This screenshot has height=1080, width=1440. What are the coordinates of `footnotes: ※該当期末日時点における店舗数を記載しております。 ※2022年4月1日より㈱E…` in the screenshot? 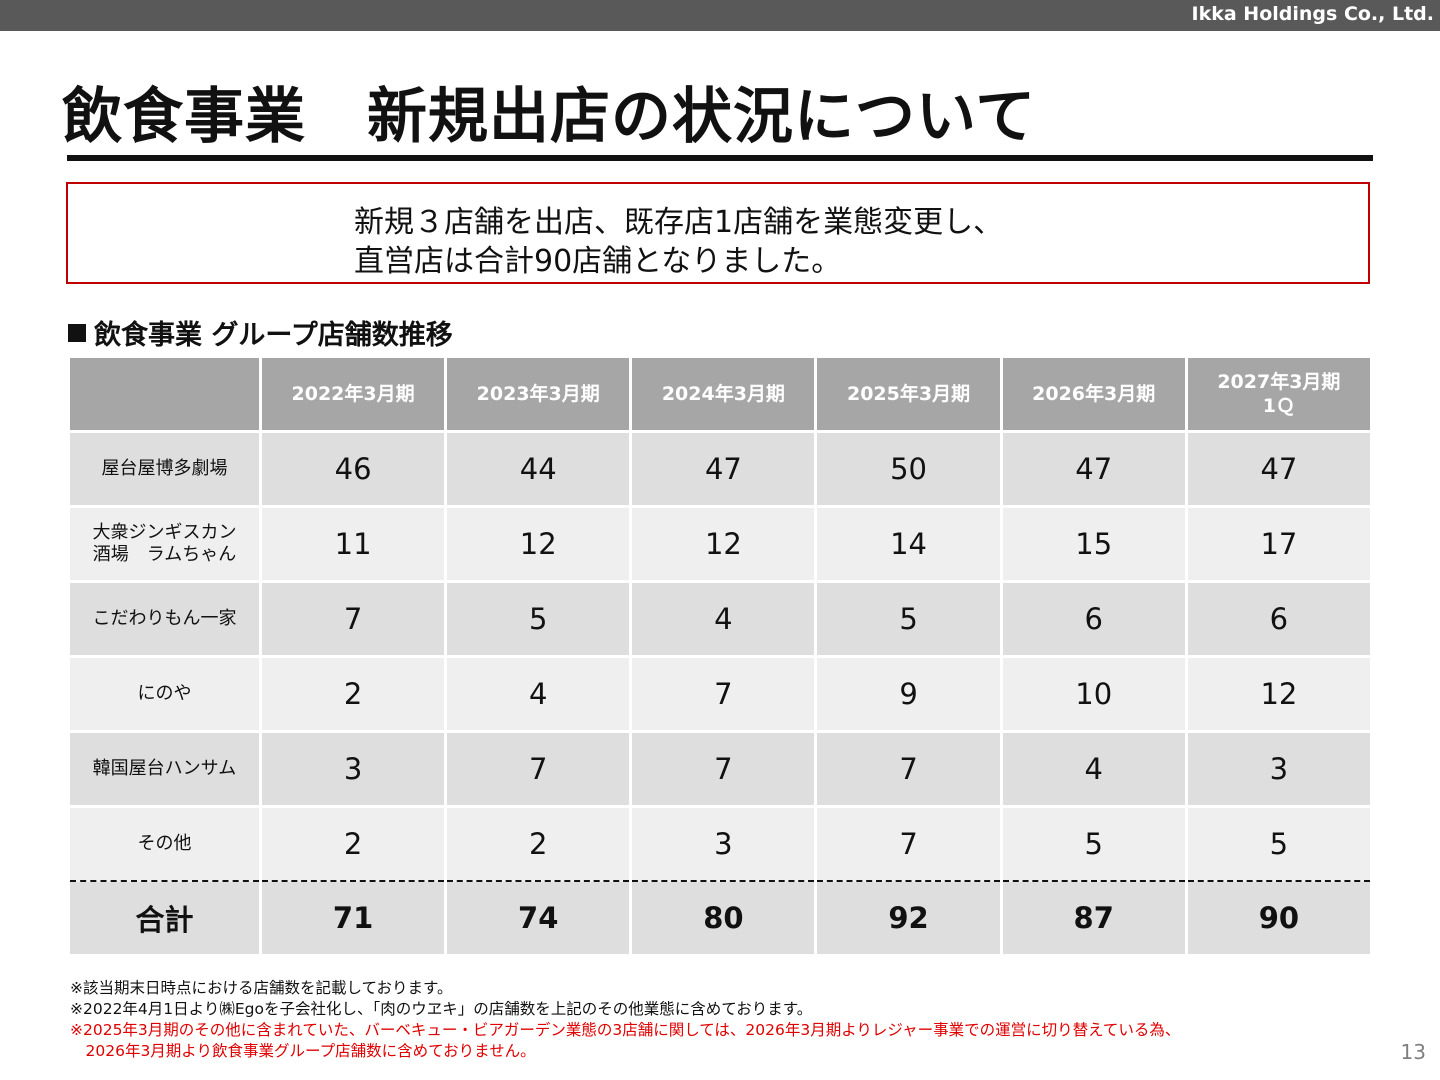 It's located at (625, 1020).